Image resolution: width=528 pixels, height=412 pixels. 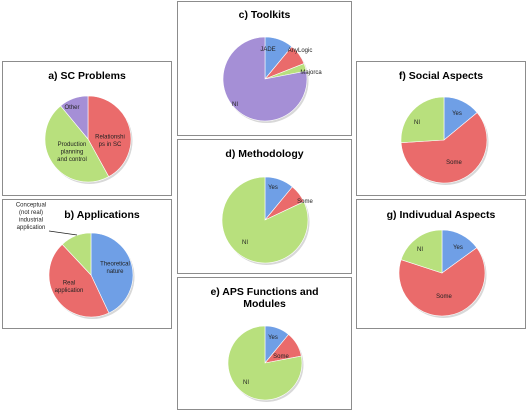 I want to click on panel-f: f) Social Aspects Yes Some NI, so click(x=441, y=128).